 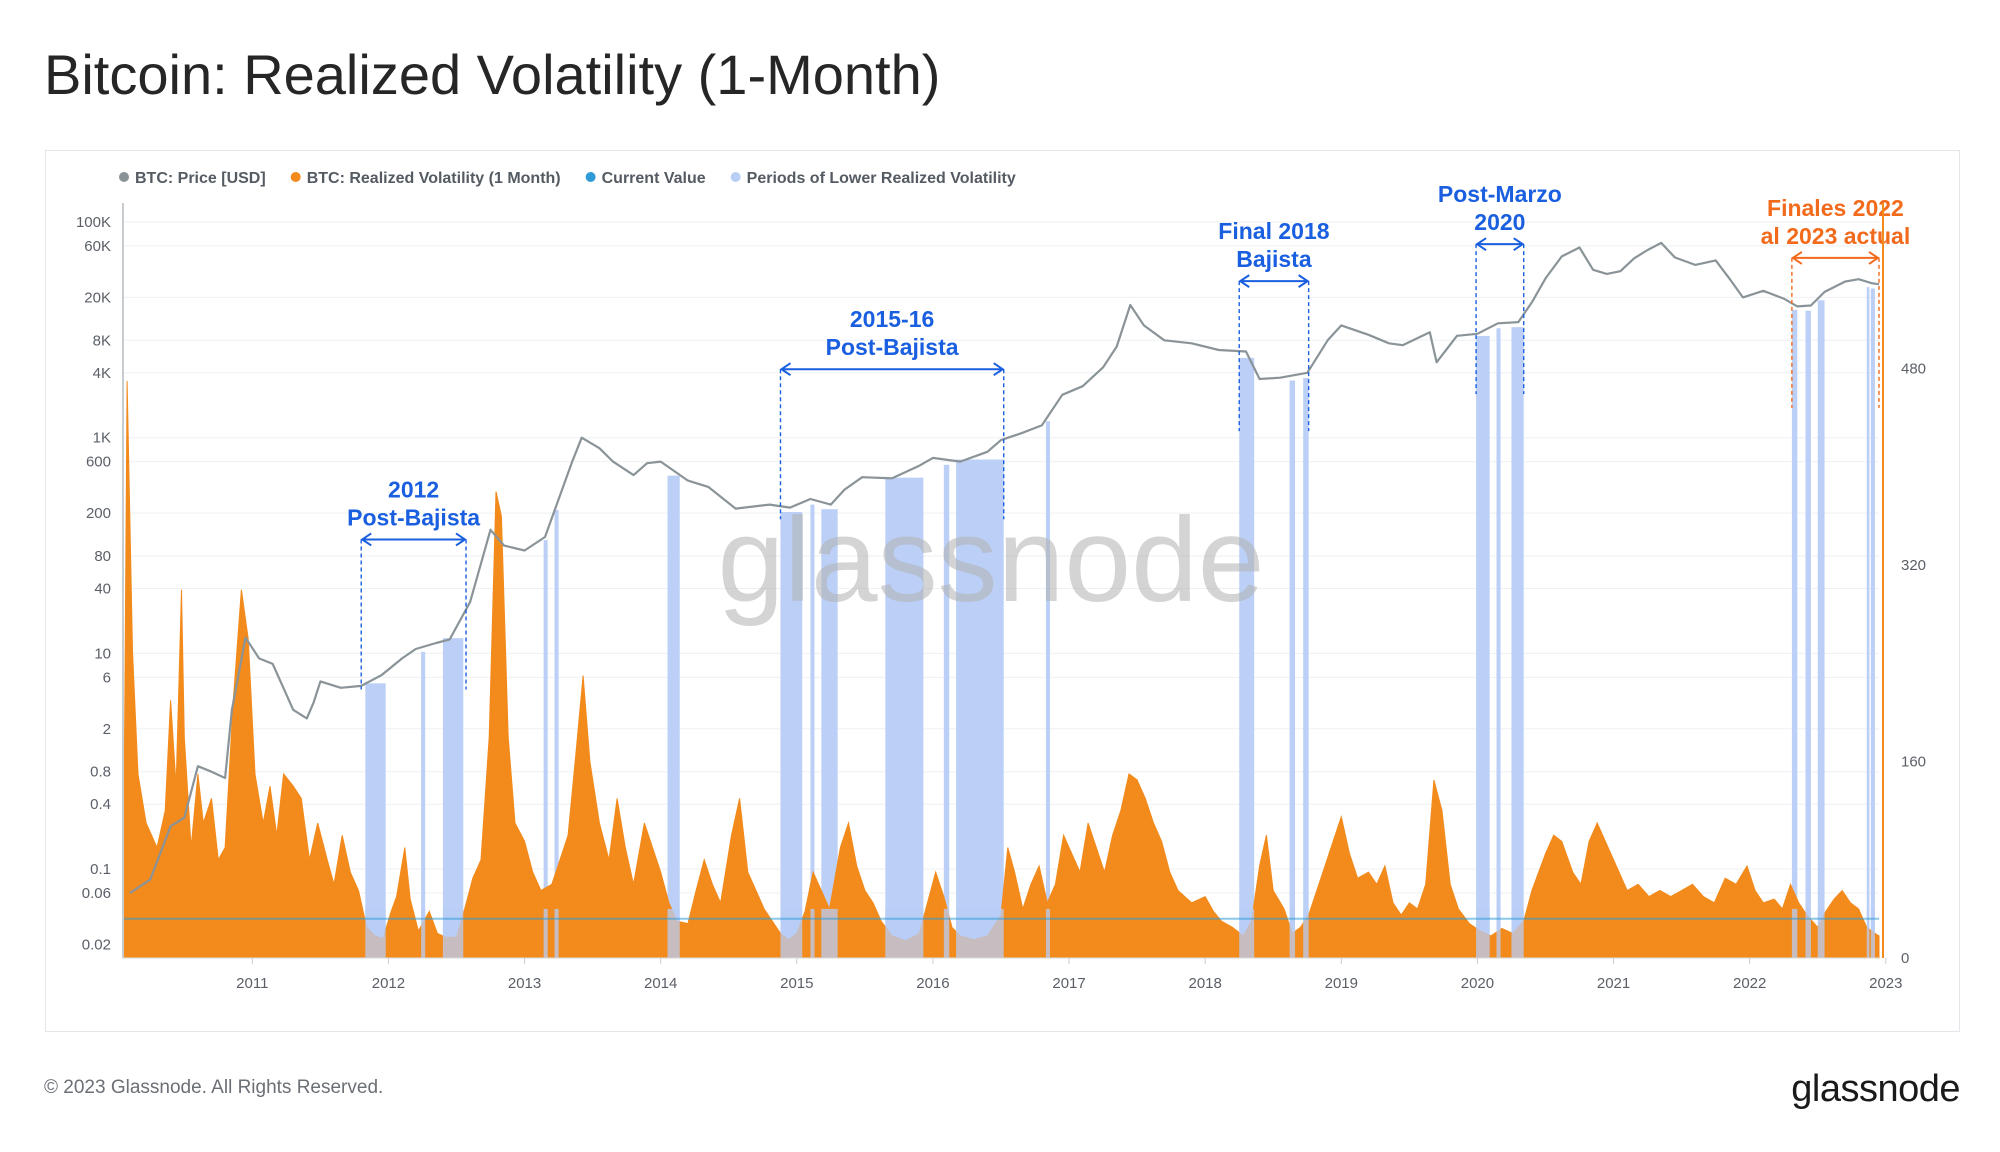 I want to click on y-right-tick-1: 160, so click(x=1913, y=762).